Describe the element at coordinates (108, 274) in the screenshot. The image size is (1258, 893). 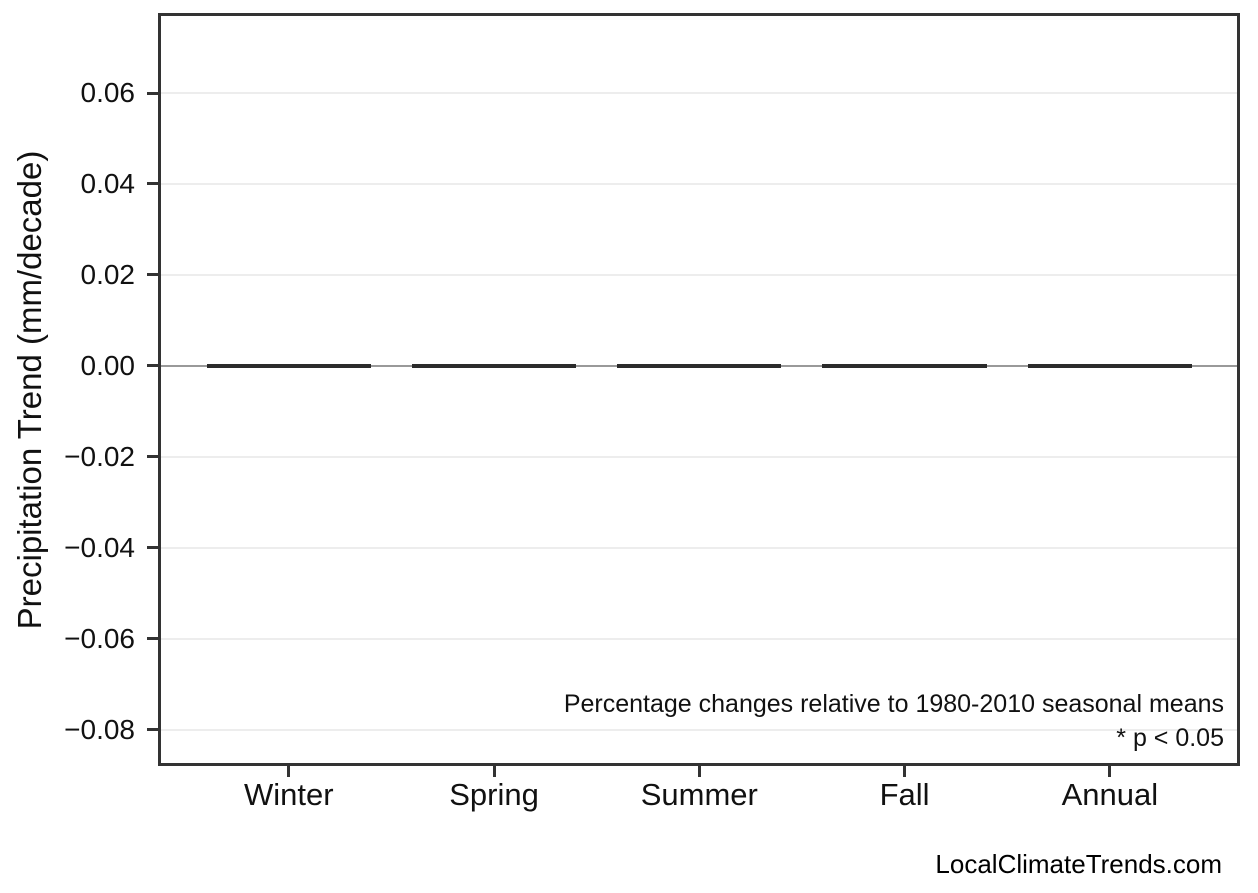
I see `y-tick-label: 0.02` at that location.